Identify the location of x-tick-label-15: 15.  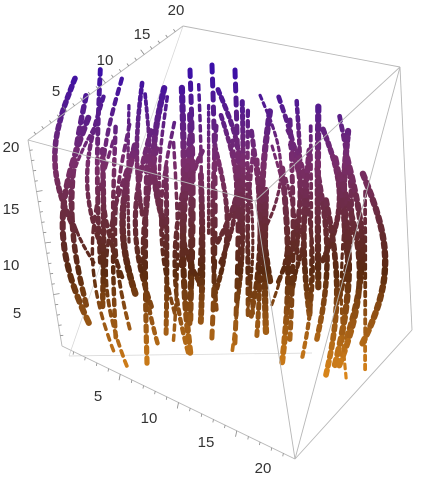
(206, 442).